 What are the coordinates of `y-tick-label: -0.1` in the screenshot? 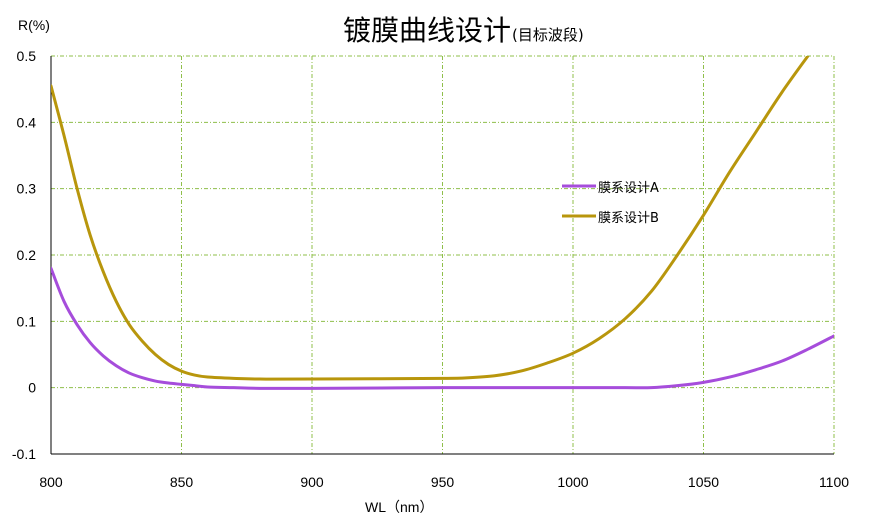 It's located at (24, 454).